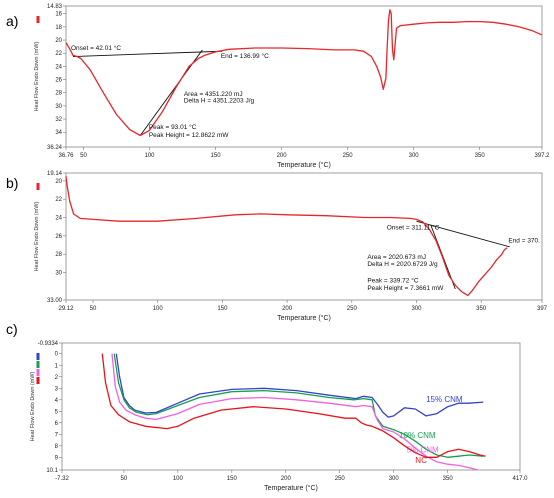 This screenshot has width=554, height=498. I want to click on x-tick-label: 417.0, so click(520, 479).